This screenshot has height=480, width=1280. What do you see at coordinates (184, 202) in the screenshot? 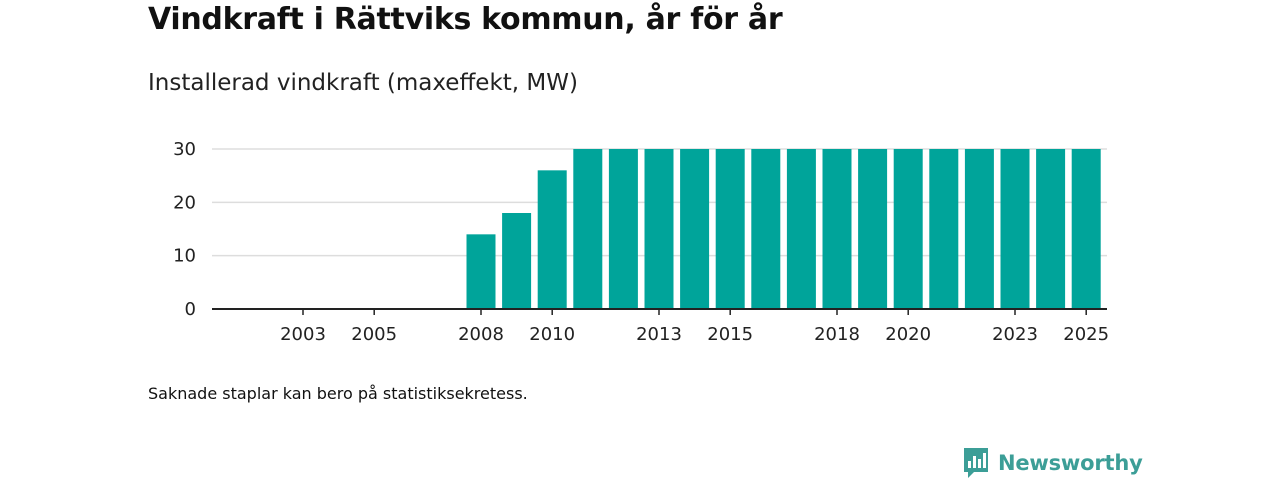
I see `y-tick-label: 20` at bounding box center [184, 202].